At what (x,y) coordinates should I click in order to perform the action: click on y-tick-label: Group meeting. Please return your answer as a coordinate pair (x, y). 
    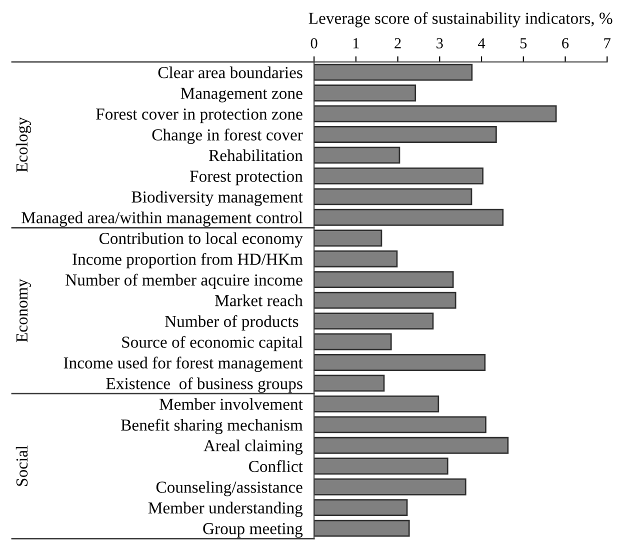
    Looking at the image, I should click on (253, 530).